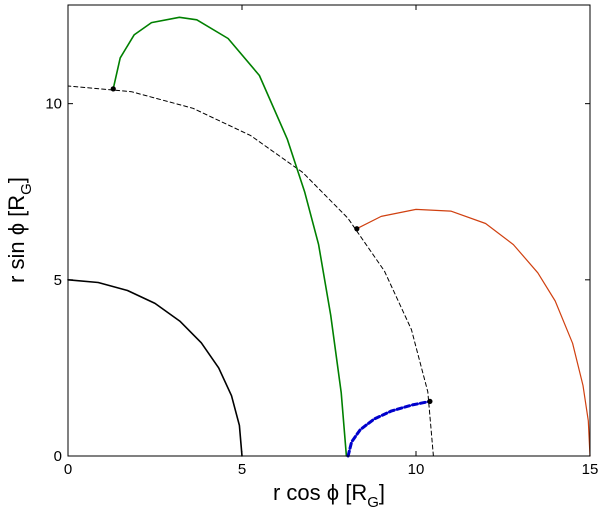 This screenshot has height=513, width=600. What do you see at coordinates (19, 230) in the screenshot?
I see `y-axis-title: r sin ϕ [RG]` at bounding box center [19, 230].